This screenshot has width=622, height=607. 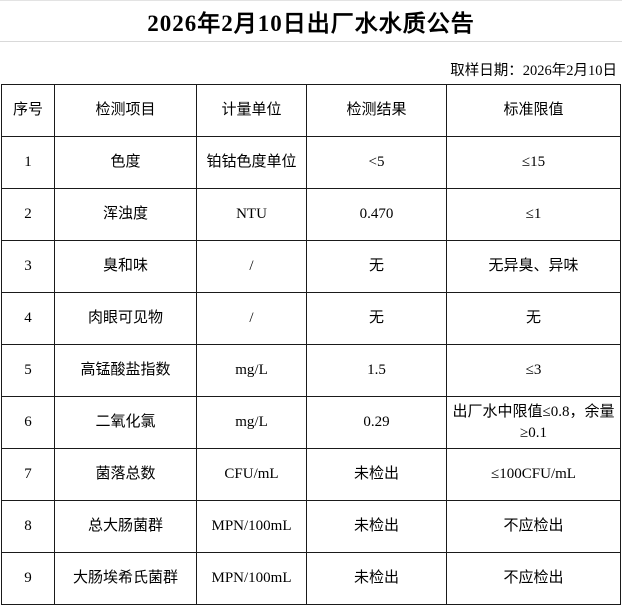 What do you see at coordinates (376, 162) in the screenshot?
I see `cell-result: <5` at bounding box center [376, 162].